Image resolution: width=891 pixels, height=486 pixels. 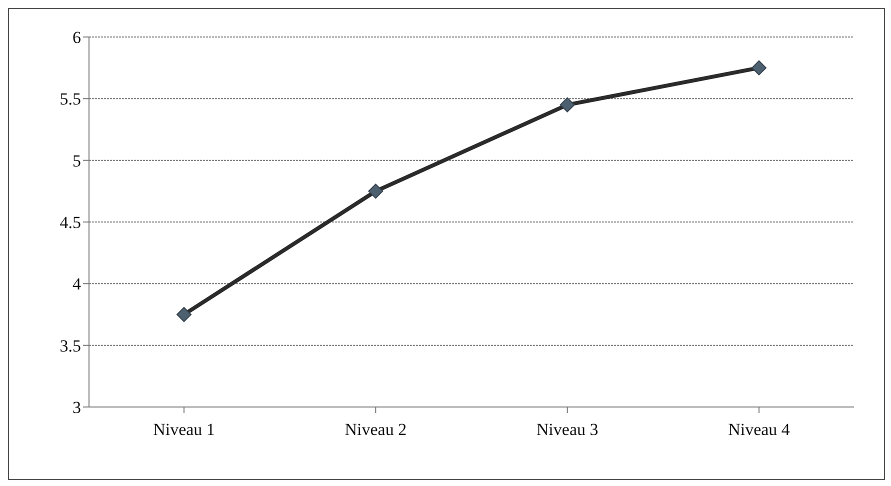 I want to click on y-tick-label: 4.5, so click(x=70, y=222).